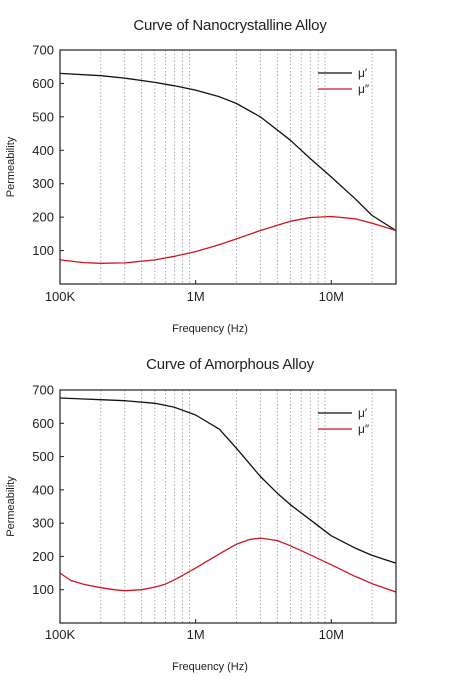 The image size is (464, 695). What do you see at coordinates (43, 150) in the screenshot?
I see `chart-1-y-tick-label: 400` at bounding box center [43, 150].